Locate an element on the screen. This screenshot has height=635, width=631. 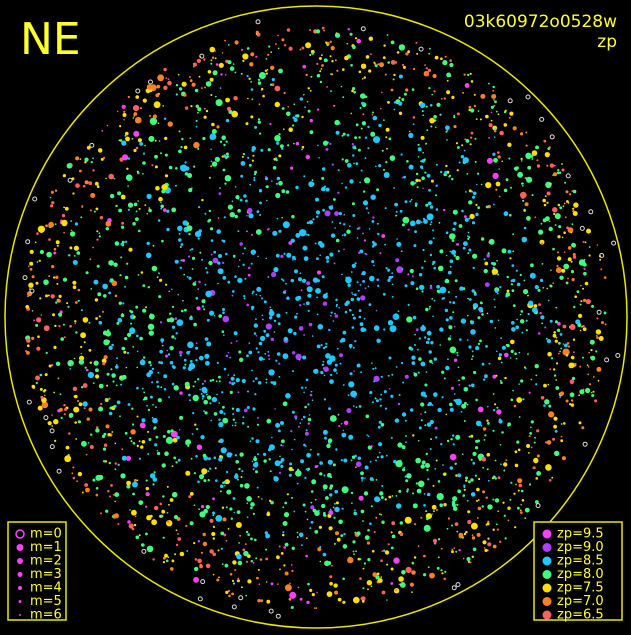
zp-marker is located at coordinates (547, 534).